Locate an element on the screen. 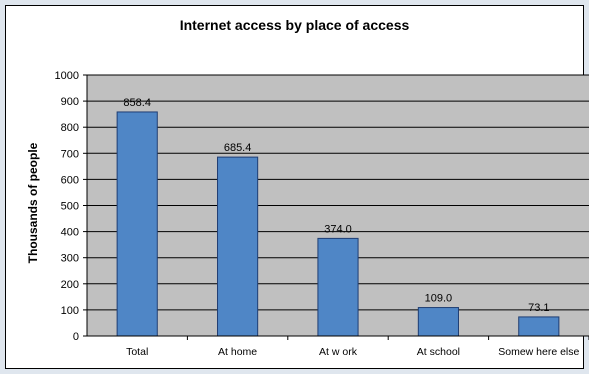 Image resolution: width=589 pixels, height=374 pixels. data-label: 109.0 is located at coordinates (439, 299).